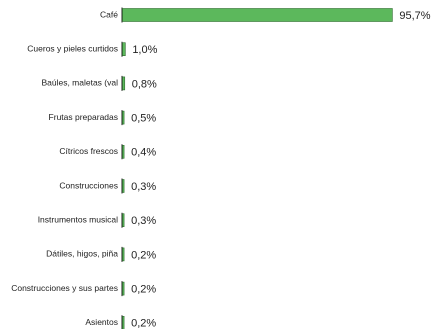  Describe the element at coordinates (143, 323) in the screenshot. I see `value-label-10: 0,2%` at that location.